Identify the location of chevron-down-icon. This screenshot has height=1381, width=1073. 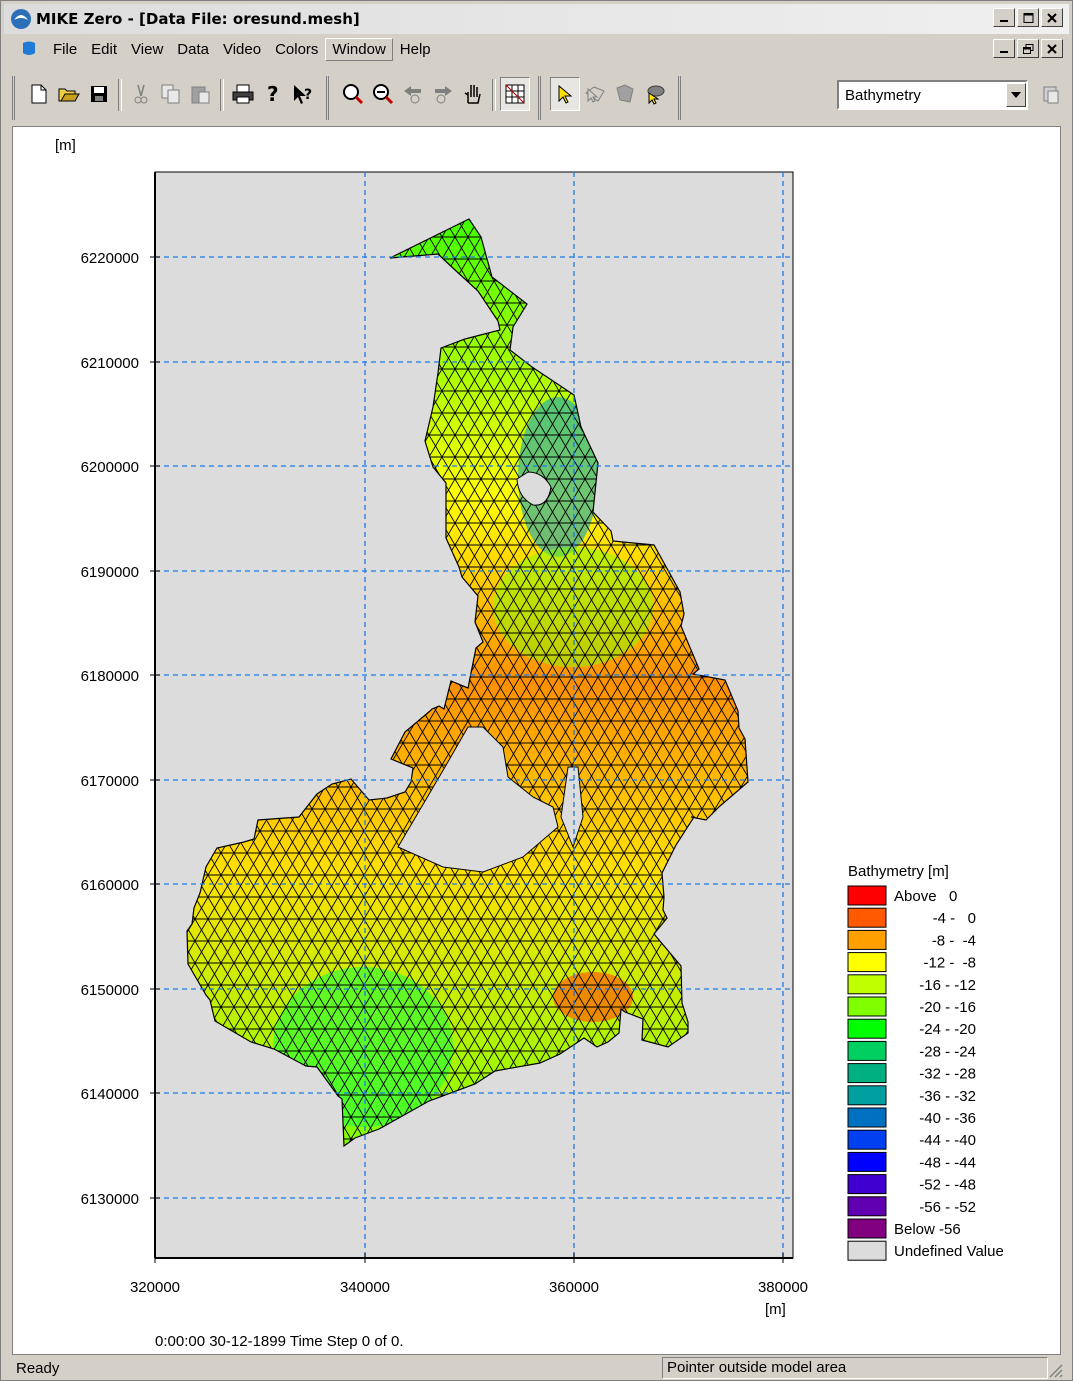
(1016, 95).